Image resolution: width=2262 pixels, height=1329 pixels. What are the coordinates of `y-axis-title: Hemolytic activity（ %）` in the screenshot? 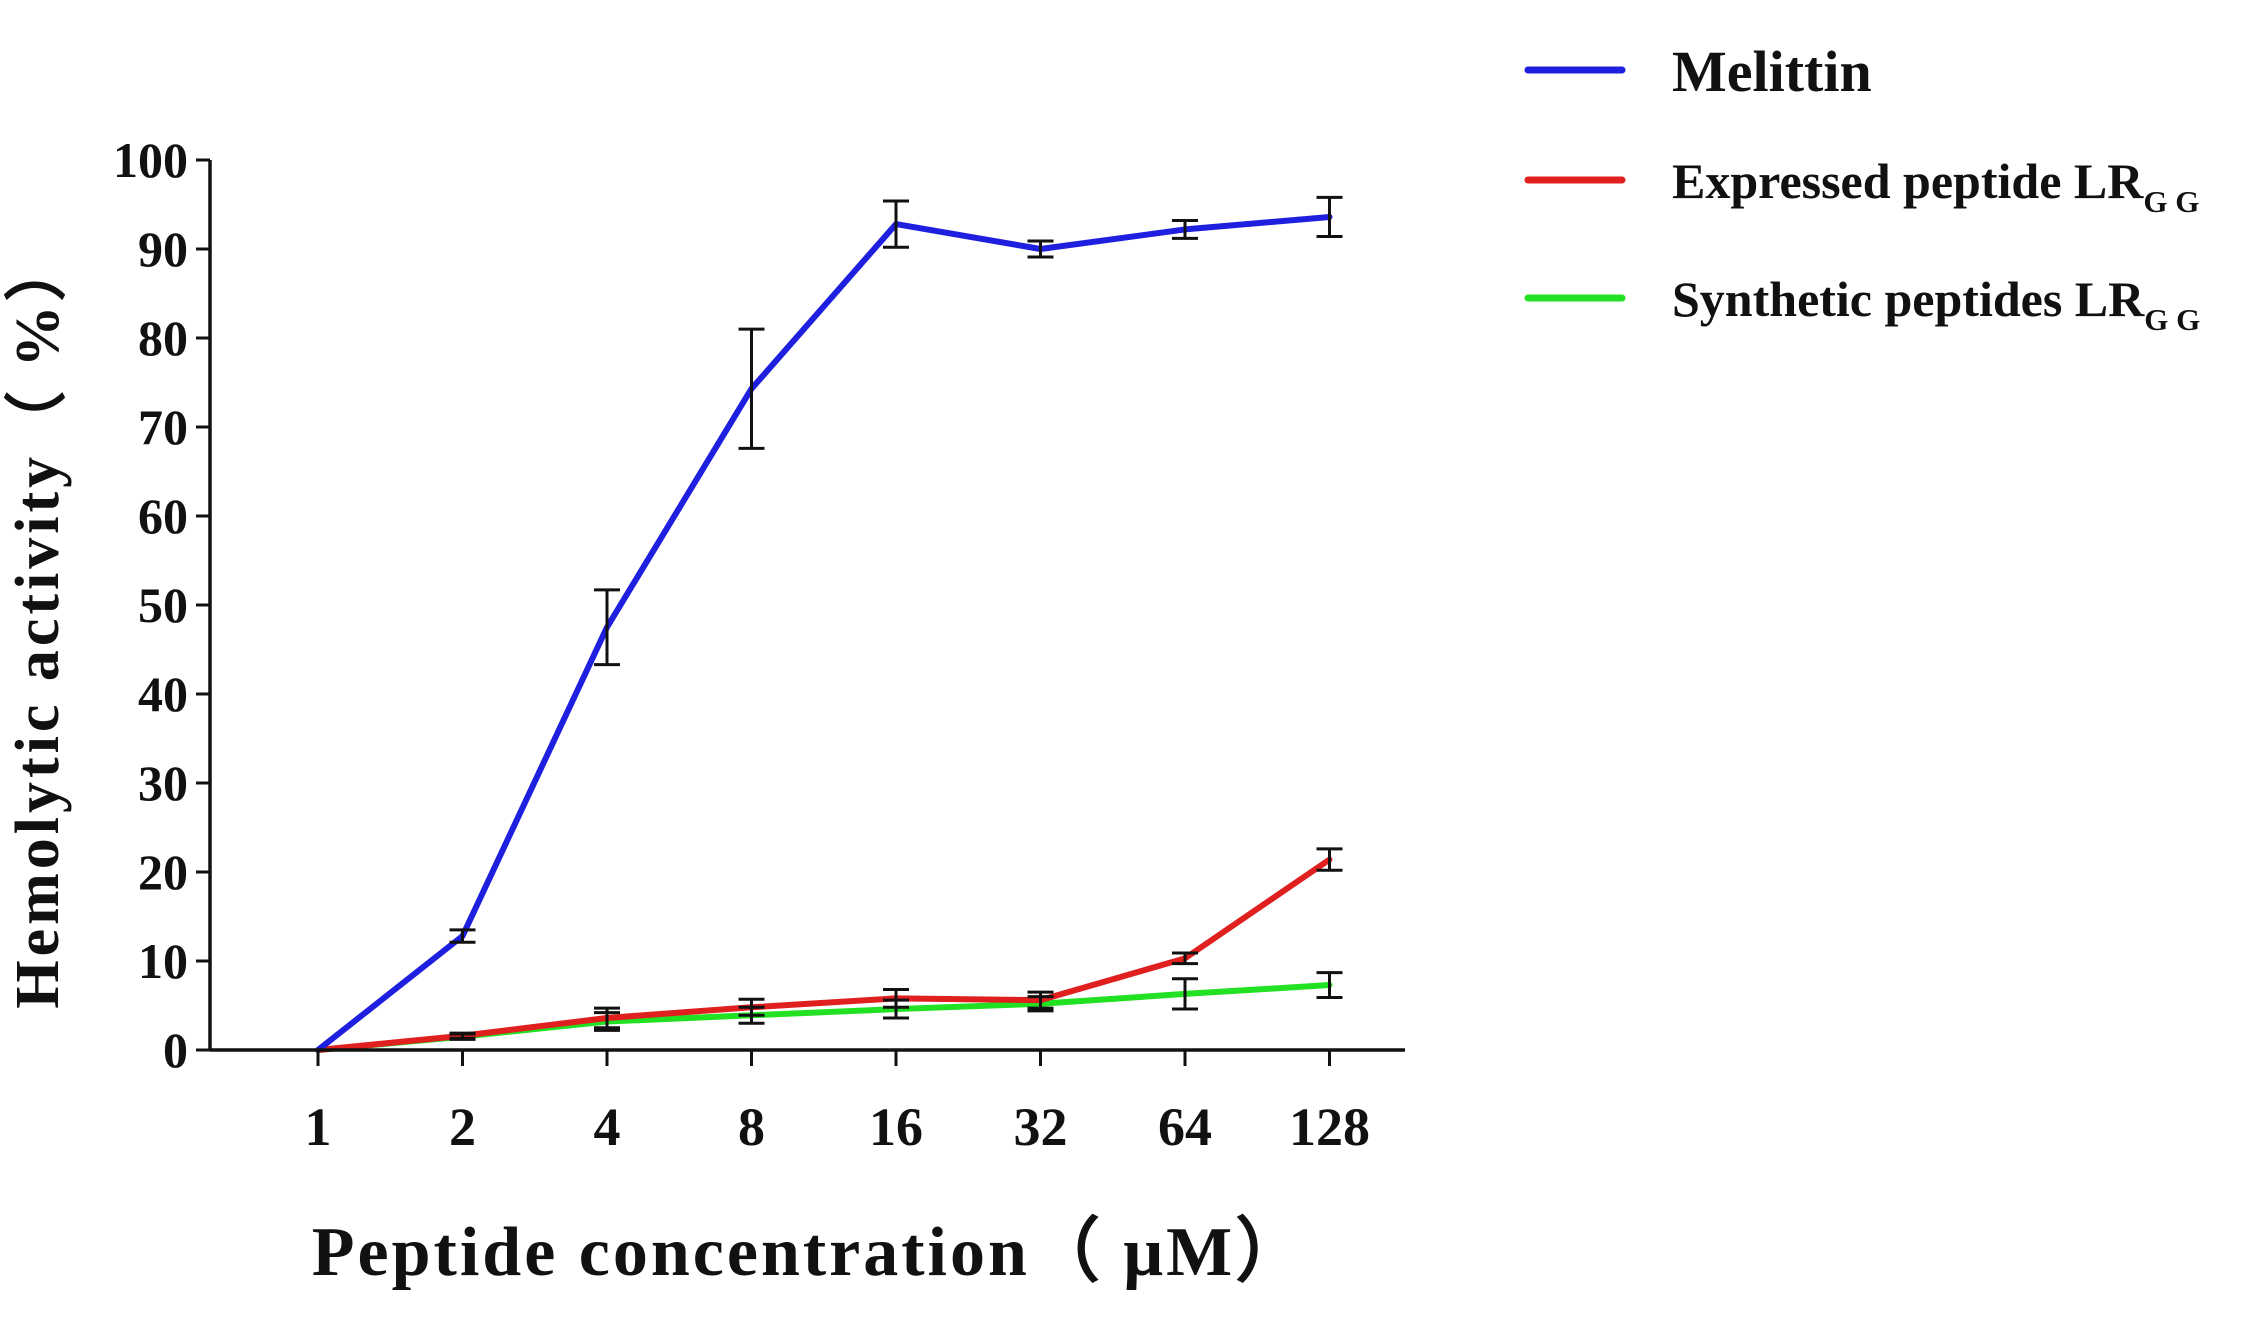 It's located at (37, 621).